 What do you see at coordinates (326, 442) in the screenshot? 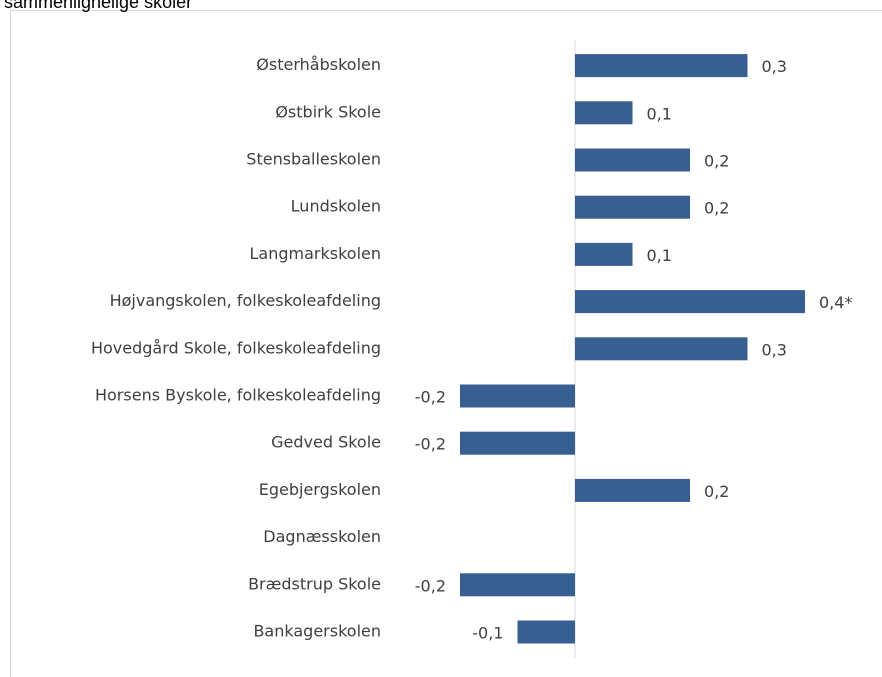
I see `category-label: Gedved Skole` at bounding box center [326, 442].